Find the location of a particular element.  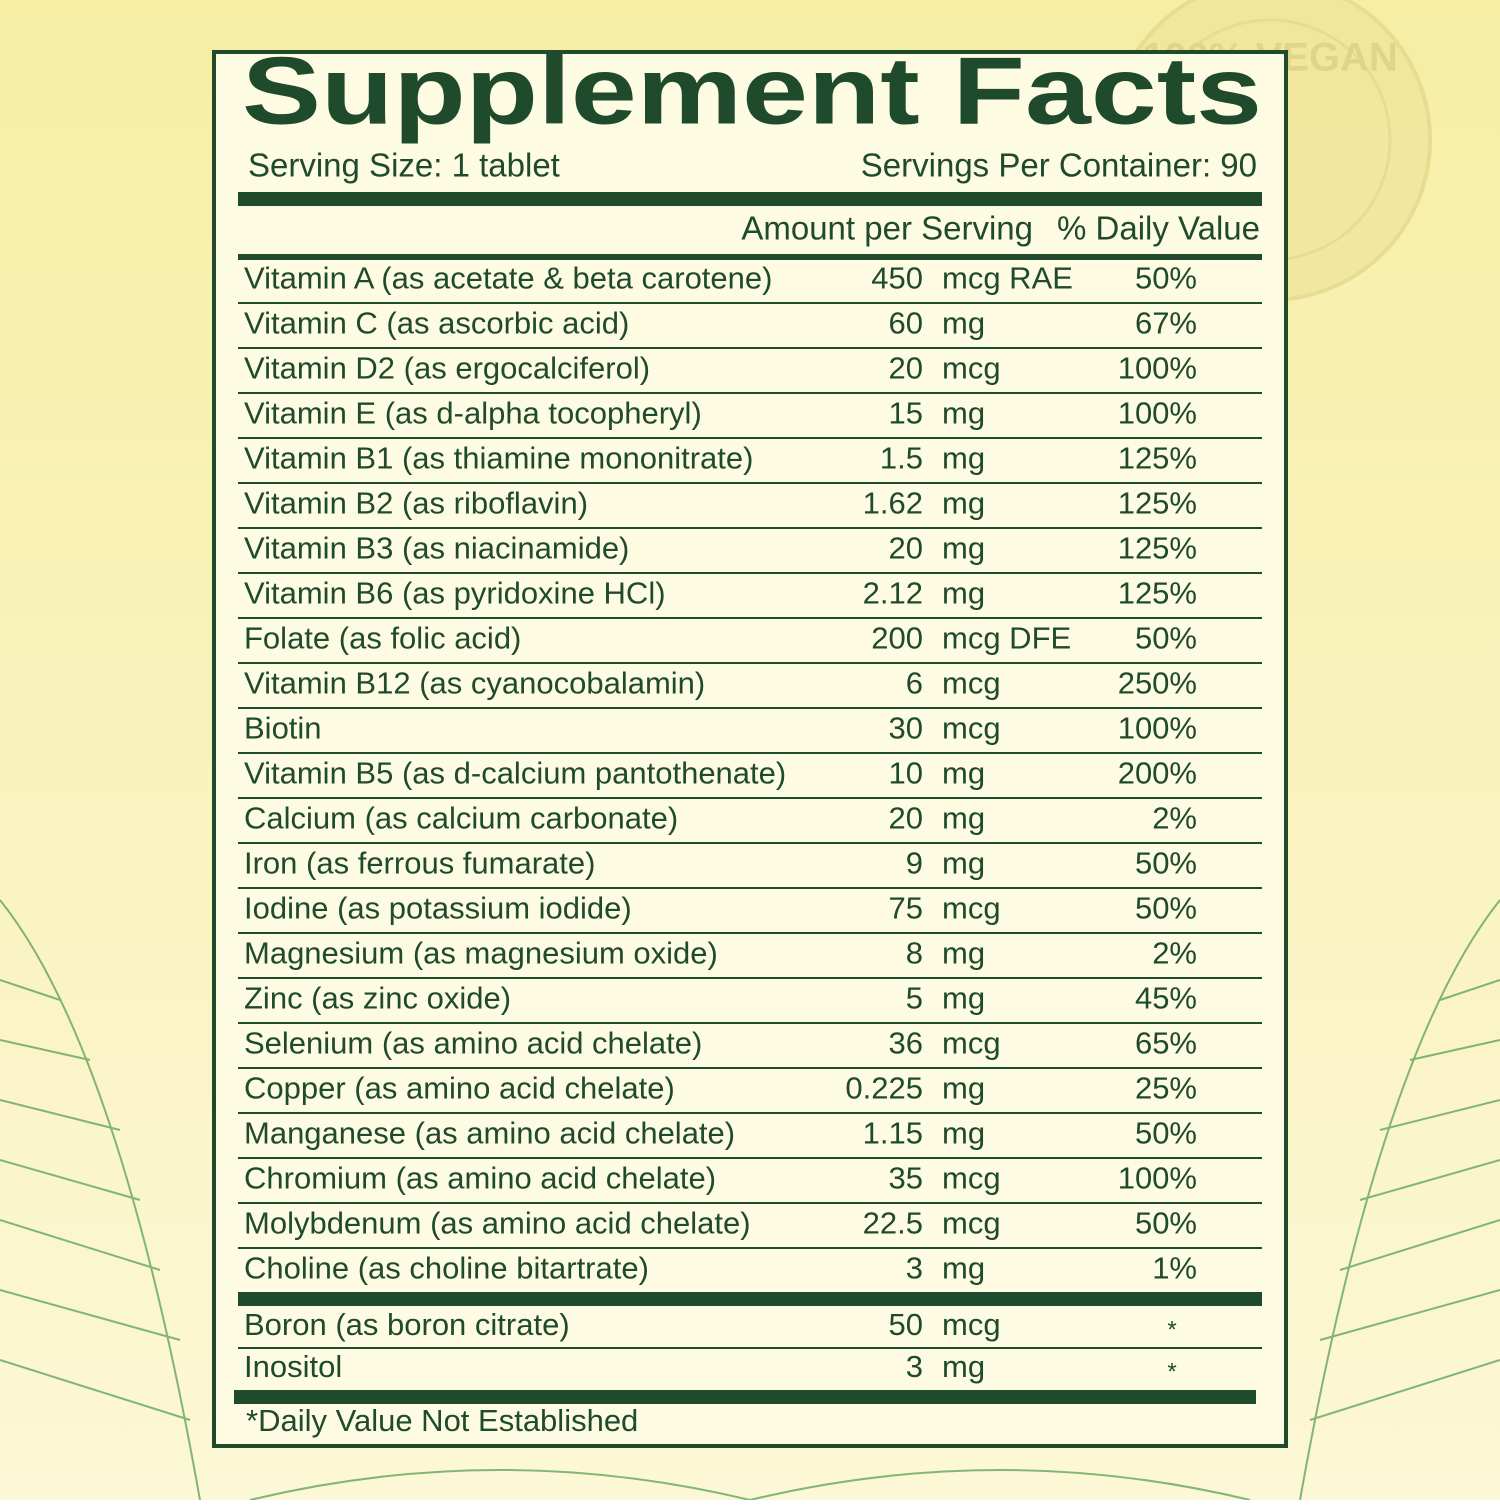

amount: 5 is located at coordinates (914, 998).